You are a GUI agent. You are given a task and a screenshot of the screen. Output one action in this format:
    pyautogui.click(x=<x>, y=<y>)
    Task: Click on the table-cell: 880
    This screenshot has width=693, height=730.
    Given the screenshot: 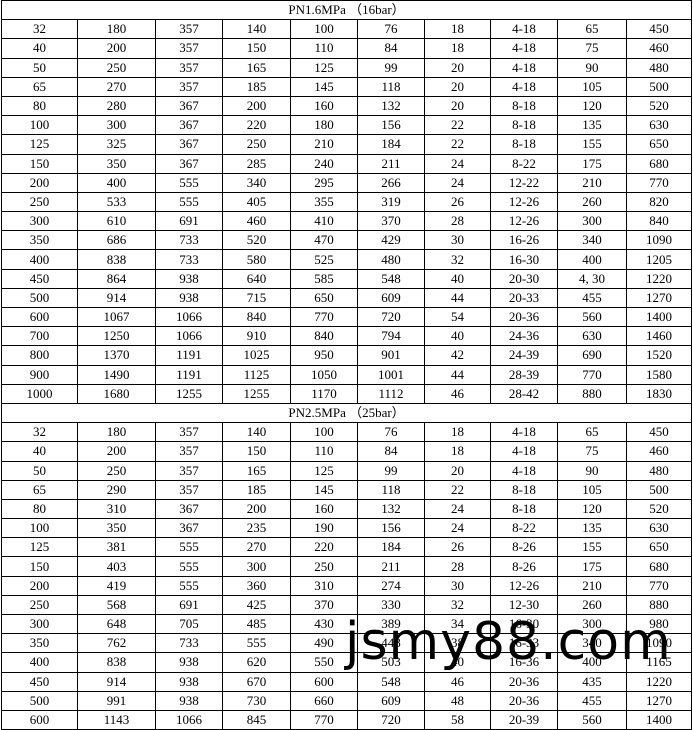 What is the action you would take?
    pyautogui.click(x=592, y=393)
    